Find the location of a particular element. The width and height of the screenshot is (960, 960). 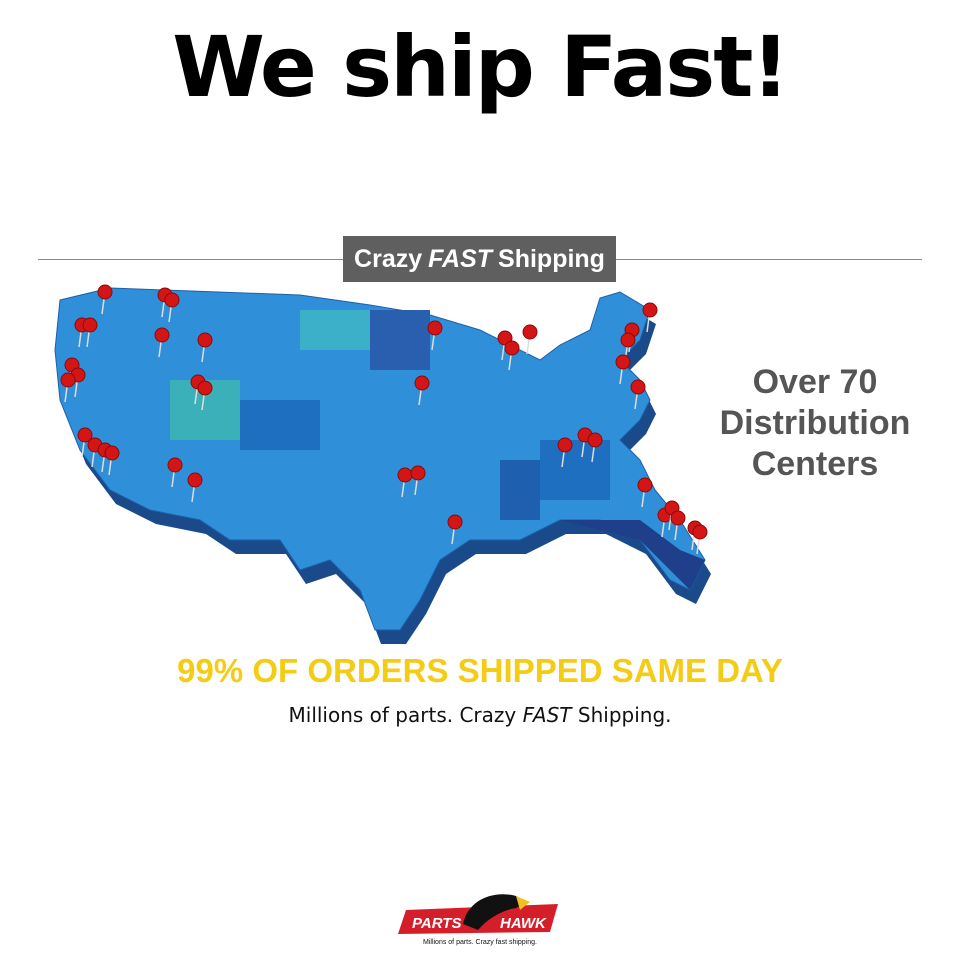

badge-text: Crazy is located at coordinates (388, 258).